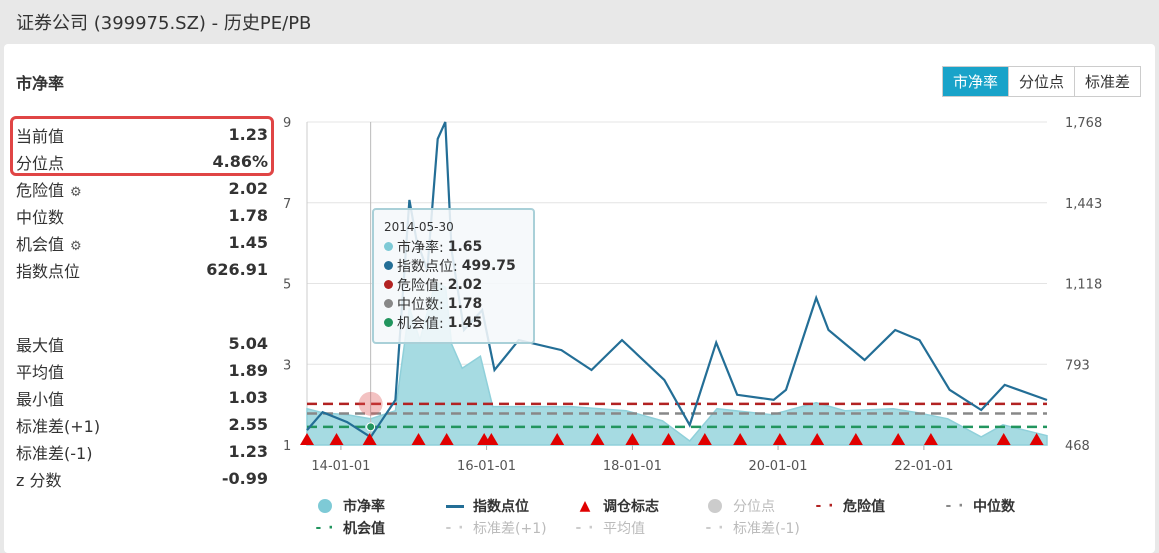  What do you see at coordinates (248, 242) in the screenshot?
I see `stat-value: 1.45` at bounding box center [248, 242].